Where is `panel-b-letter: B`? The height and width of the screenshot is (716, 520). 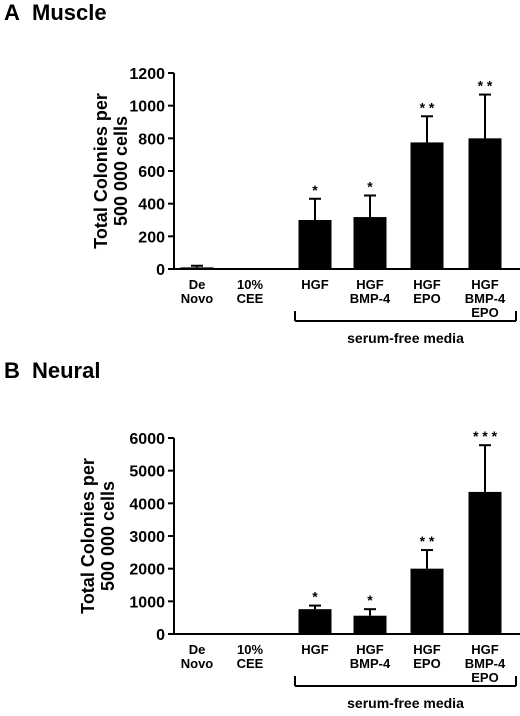 panel-b-letter: B is located at coordinates (12, 370).